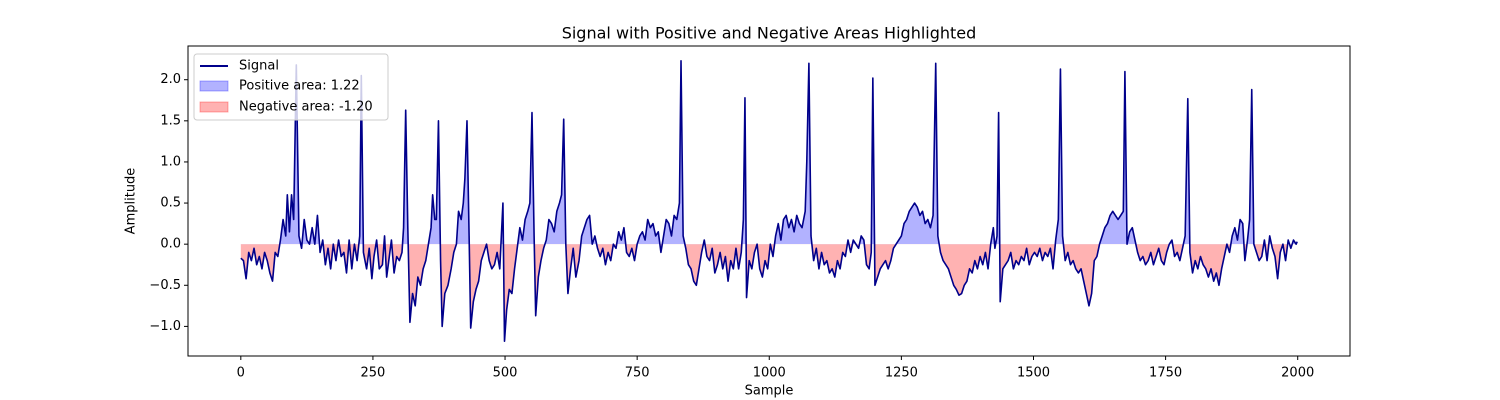 The height and width of the screenshot is (400, 1500). Describe the element at coordinates (165, 326) in the screenshot. I see `y-tick-label: −1.0` at that location.